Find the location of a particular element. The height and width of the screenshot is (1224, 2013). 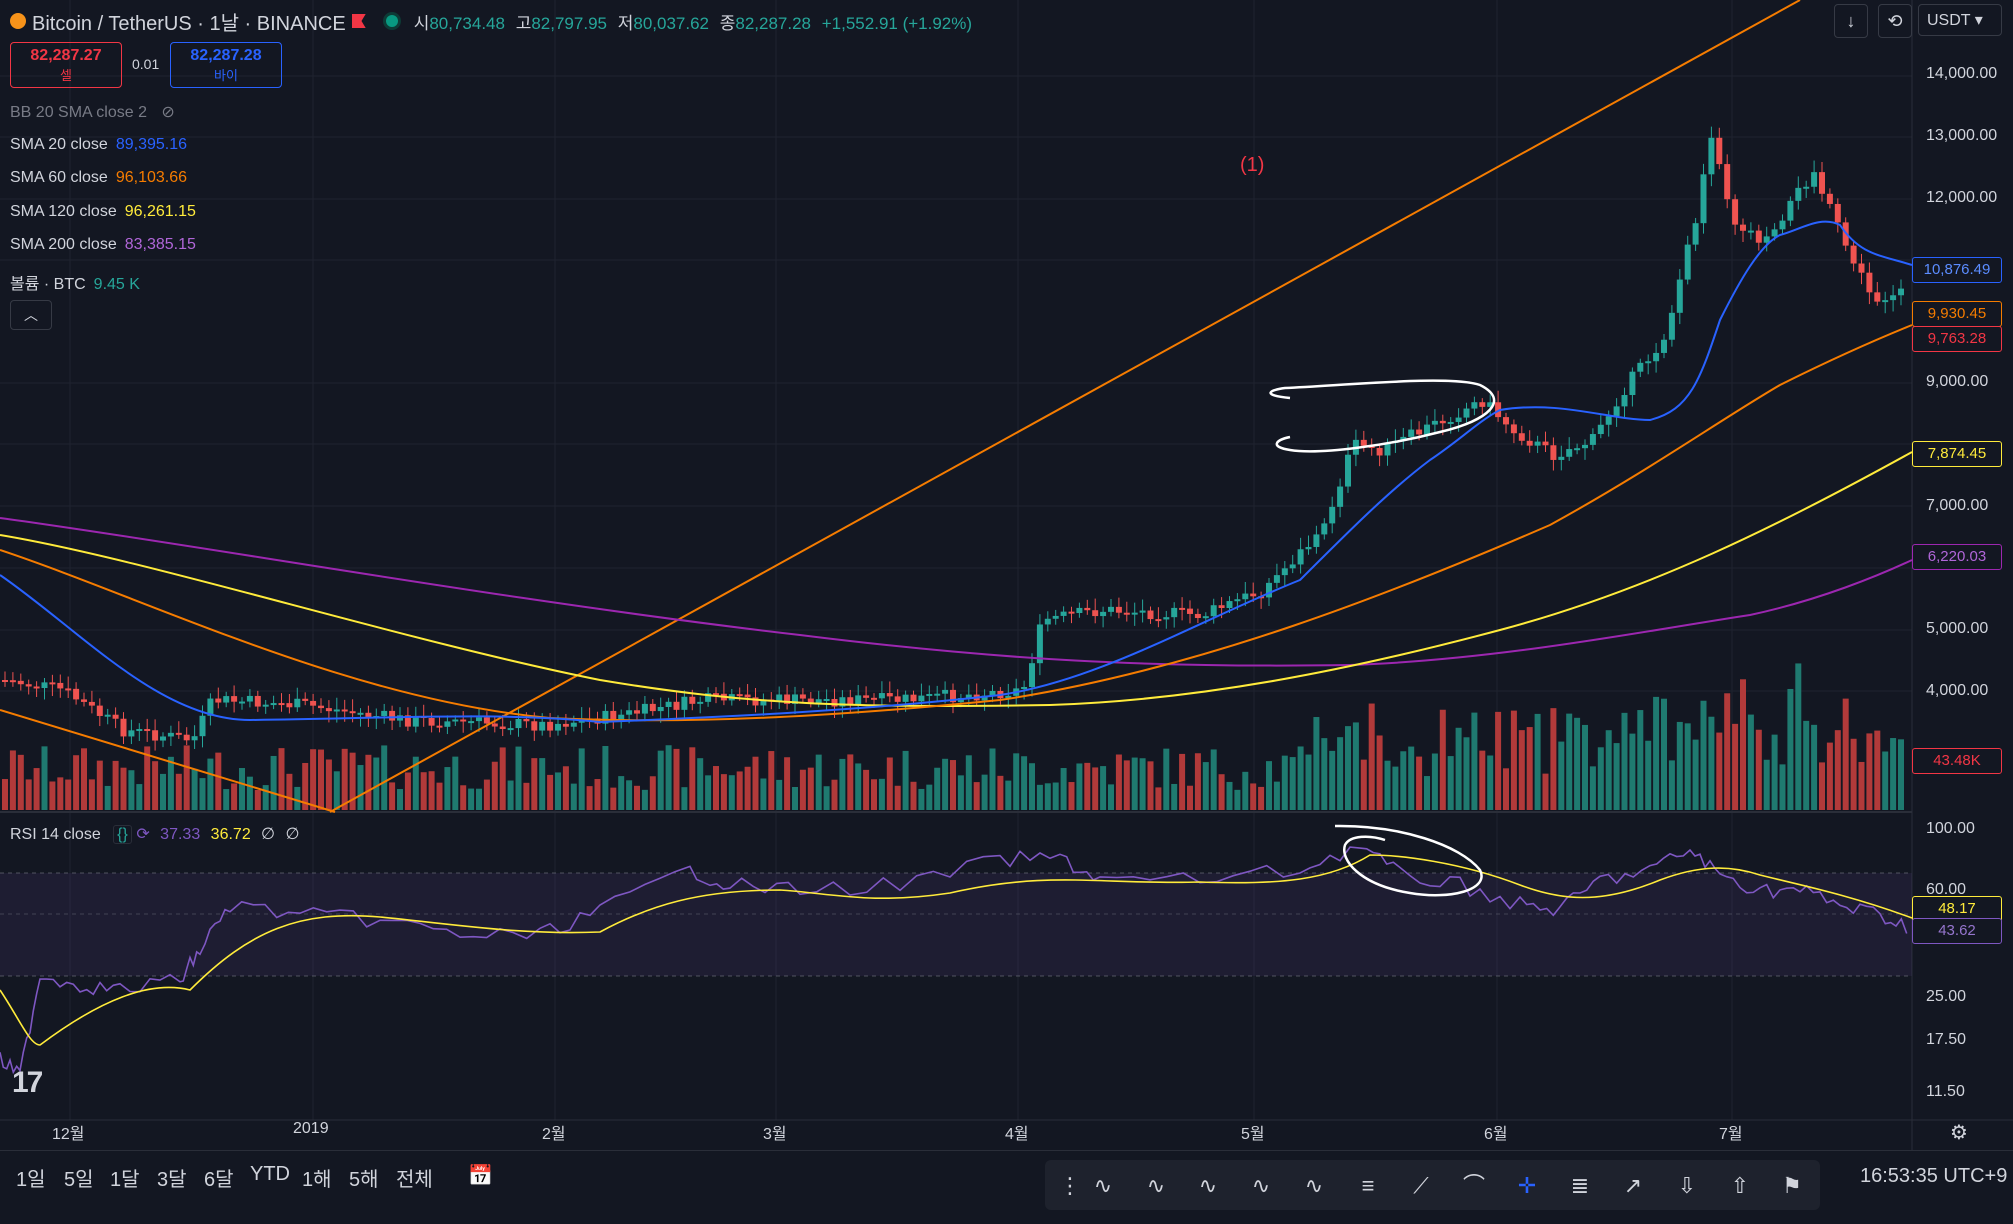

legend-sma120: SMA 120 close 96,261.15 is located at coordinates (103, 211).